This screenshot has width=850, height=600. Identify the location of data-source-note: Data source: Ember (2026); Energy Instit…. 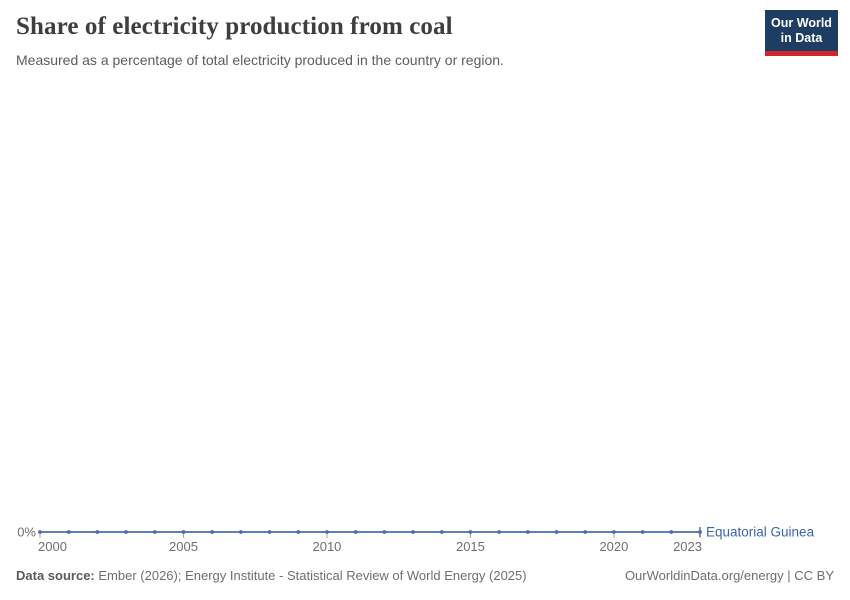
(271, 576).